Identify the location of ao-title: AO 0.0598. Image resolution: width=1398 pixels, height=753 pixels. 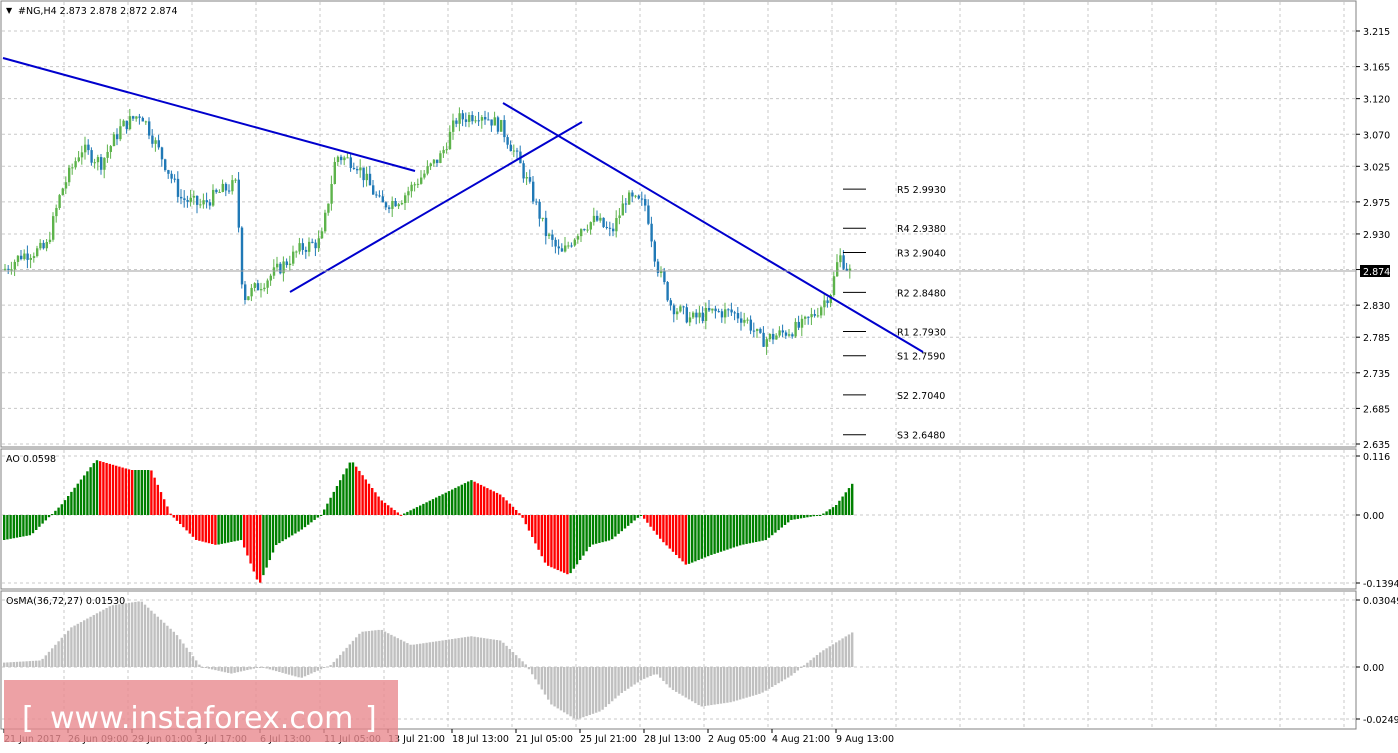
(31, 459).